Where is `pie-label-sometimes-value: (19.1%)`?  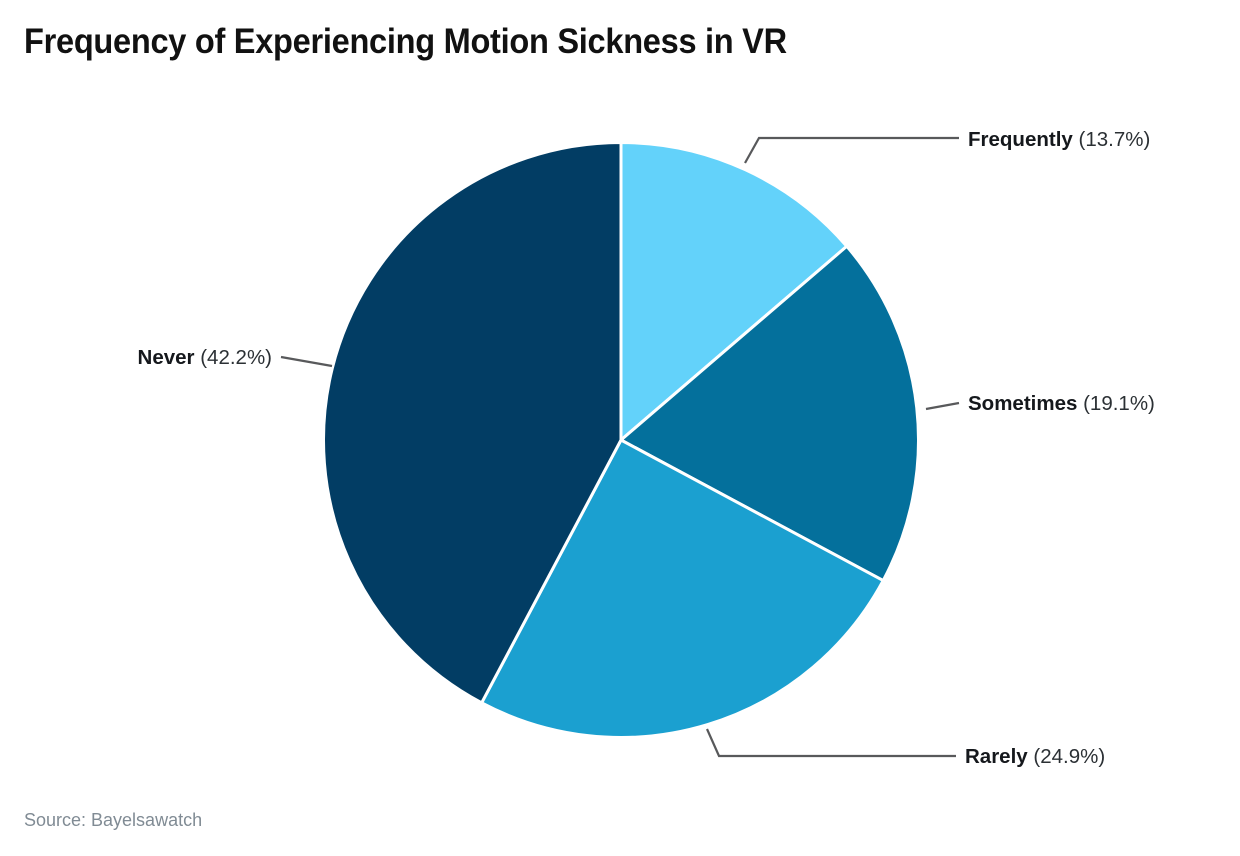 pie-label-sometimes-value: (19.1%) is located at coordinates (1119, 403).